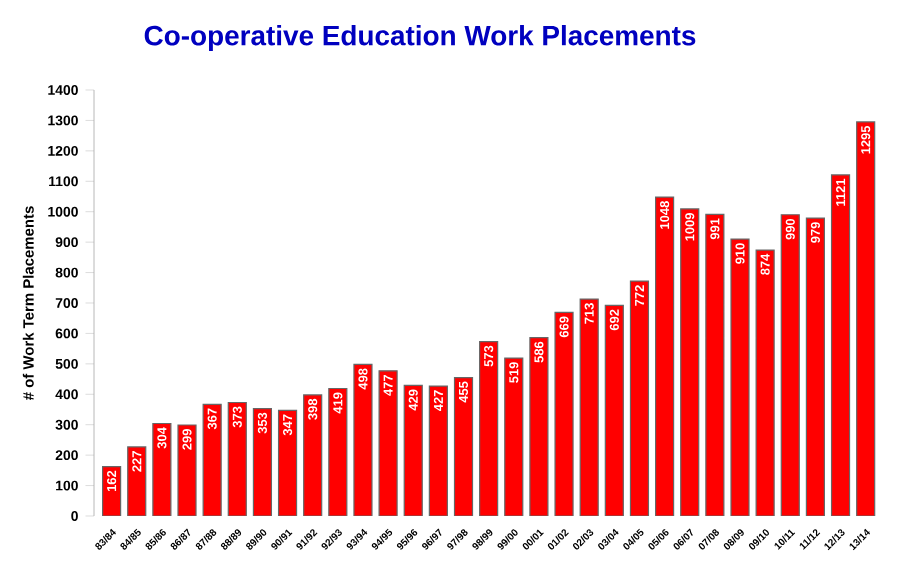  What do you see at coordinates (420, 37) in the screenshot?
I see `chart-title: Co-operative Education Work Placements` at bounding box center [420, 37].